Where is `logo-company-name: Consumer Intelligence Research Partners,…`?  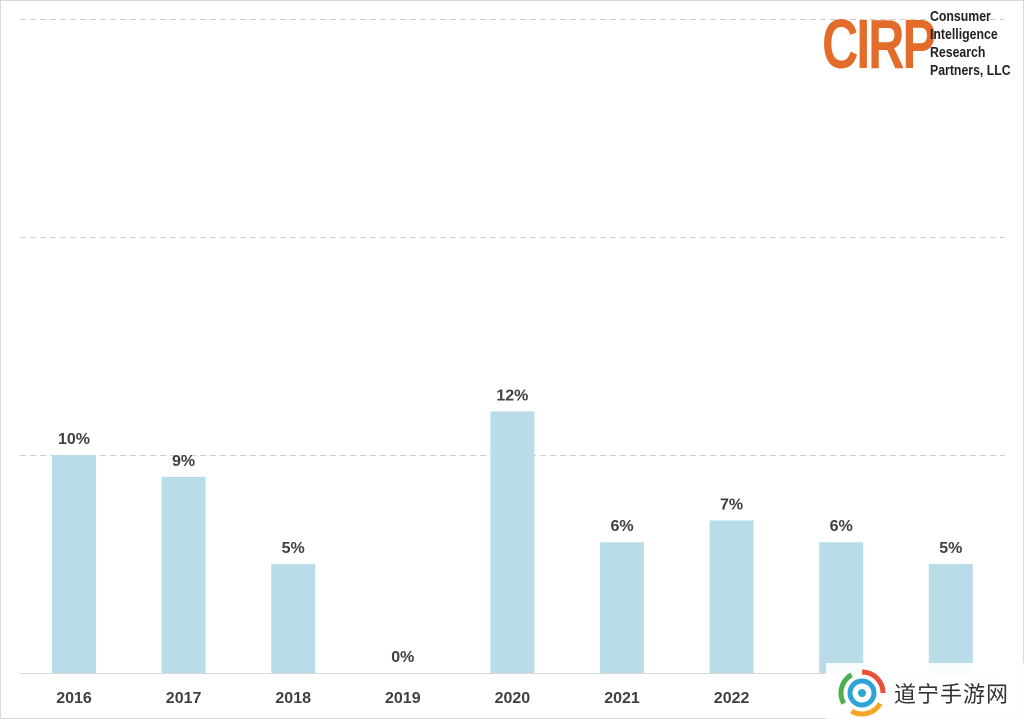
logo-company-name: Consumer Intelligence Research Partners,… is located at coordinates (970, 44).